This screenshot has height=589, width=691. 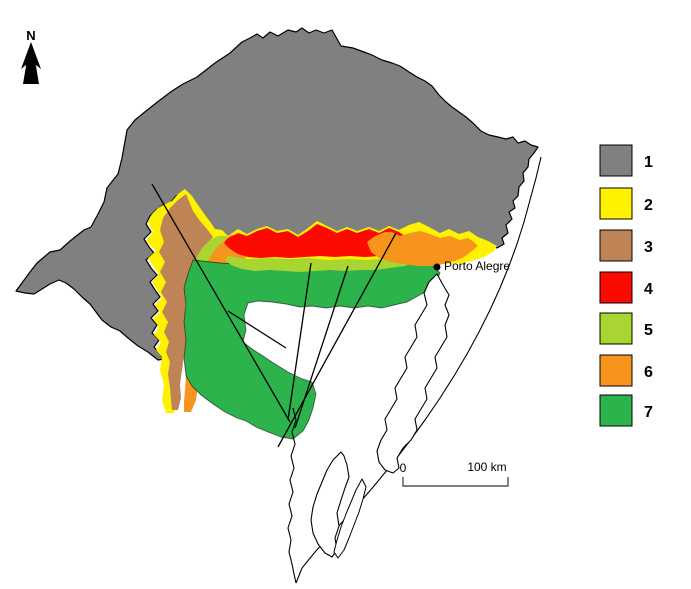 I want to click on legend-label-4: 4, so click(x=648, y=289).